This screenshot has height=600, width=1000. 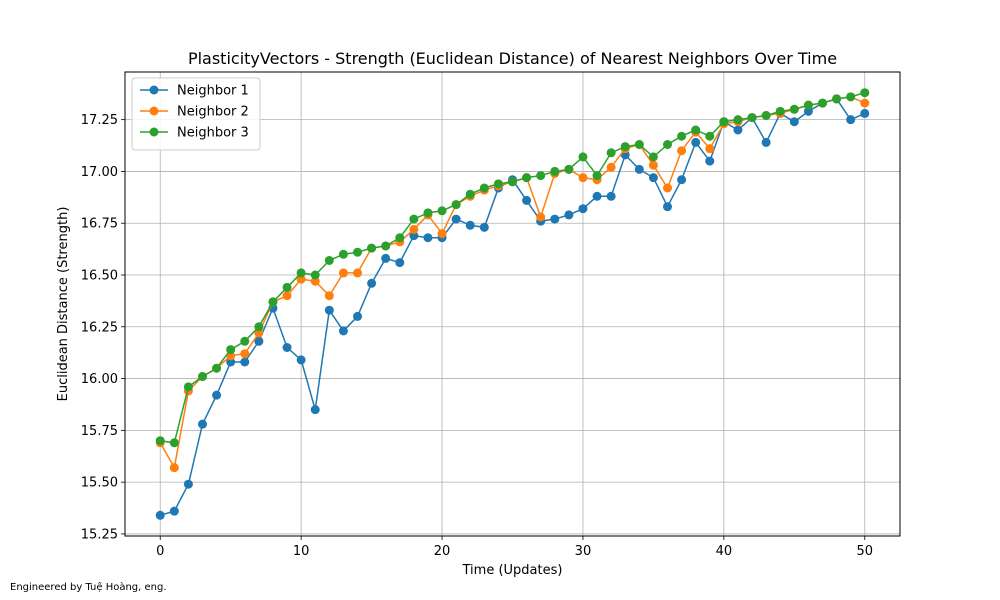 I want to click on y-tick-label: 16.25, so click(x=99, y=327).